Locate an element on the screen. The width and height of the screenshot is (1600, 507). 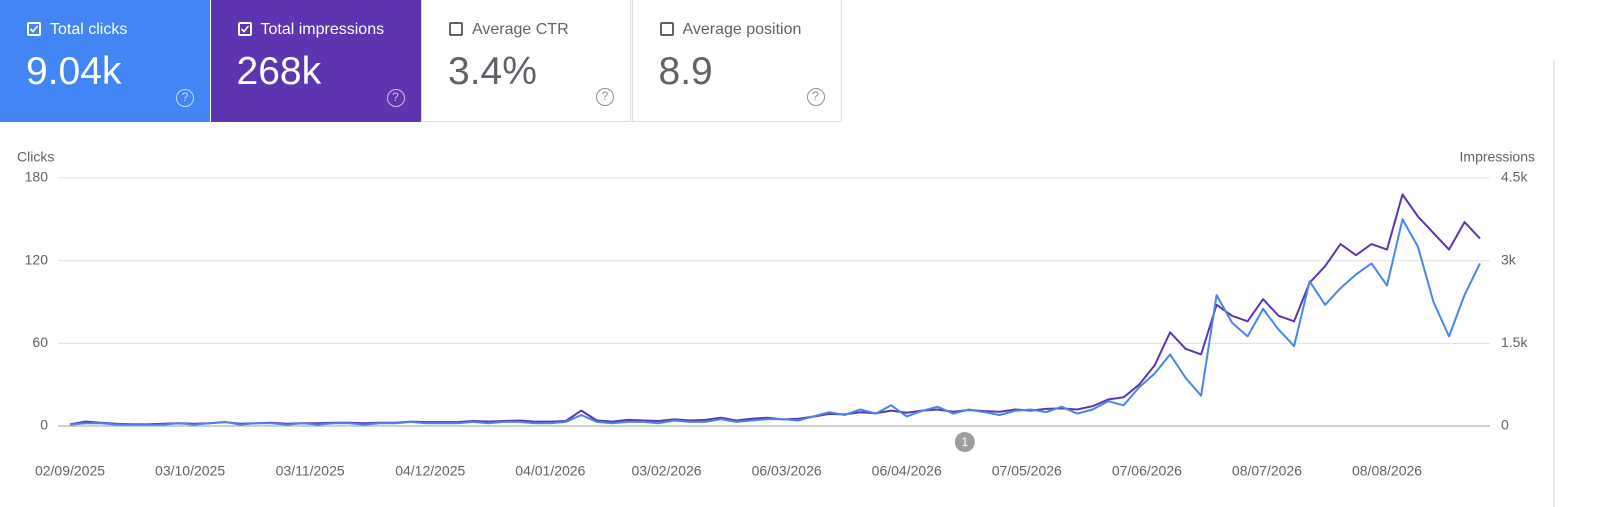
annotation-marker is located at coordinates (964, 442).